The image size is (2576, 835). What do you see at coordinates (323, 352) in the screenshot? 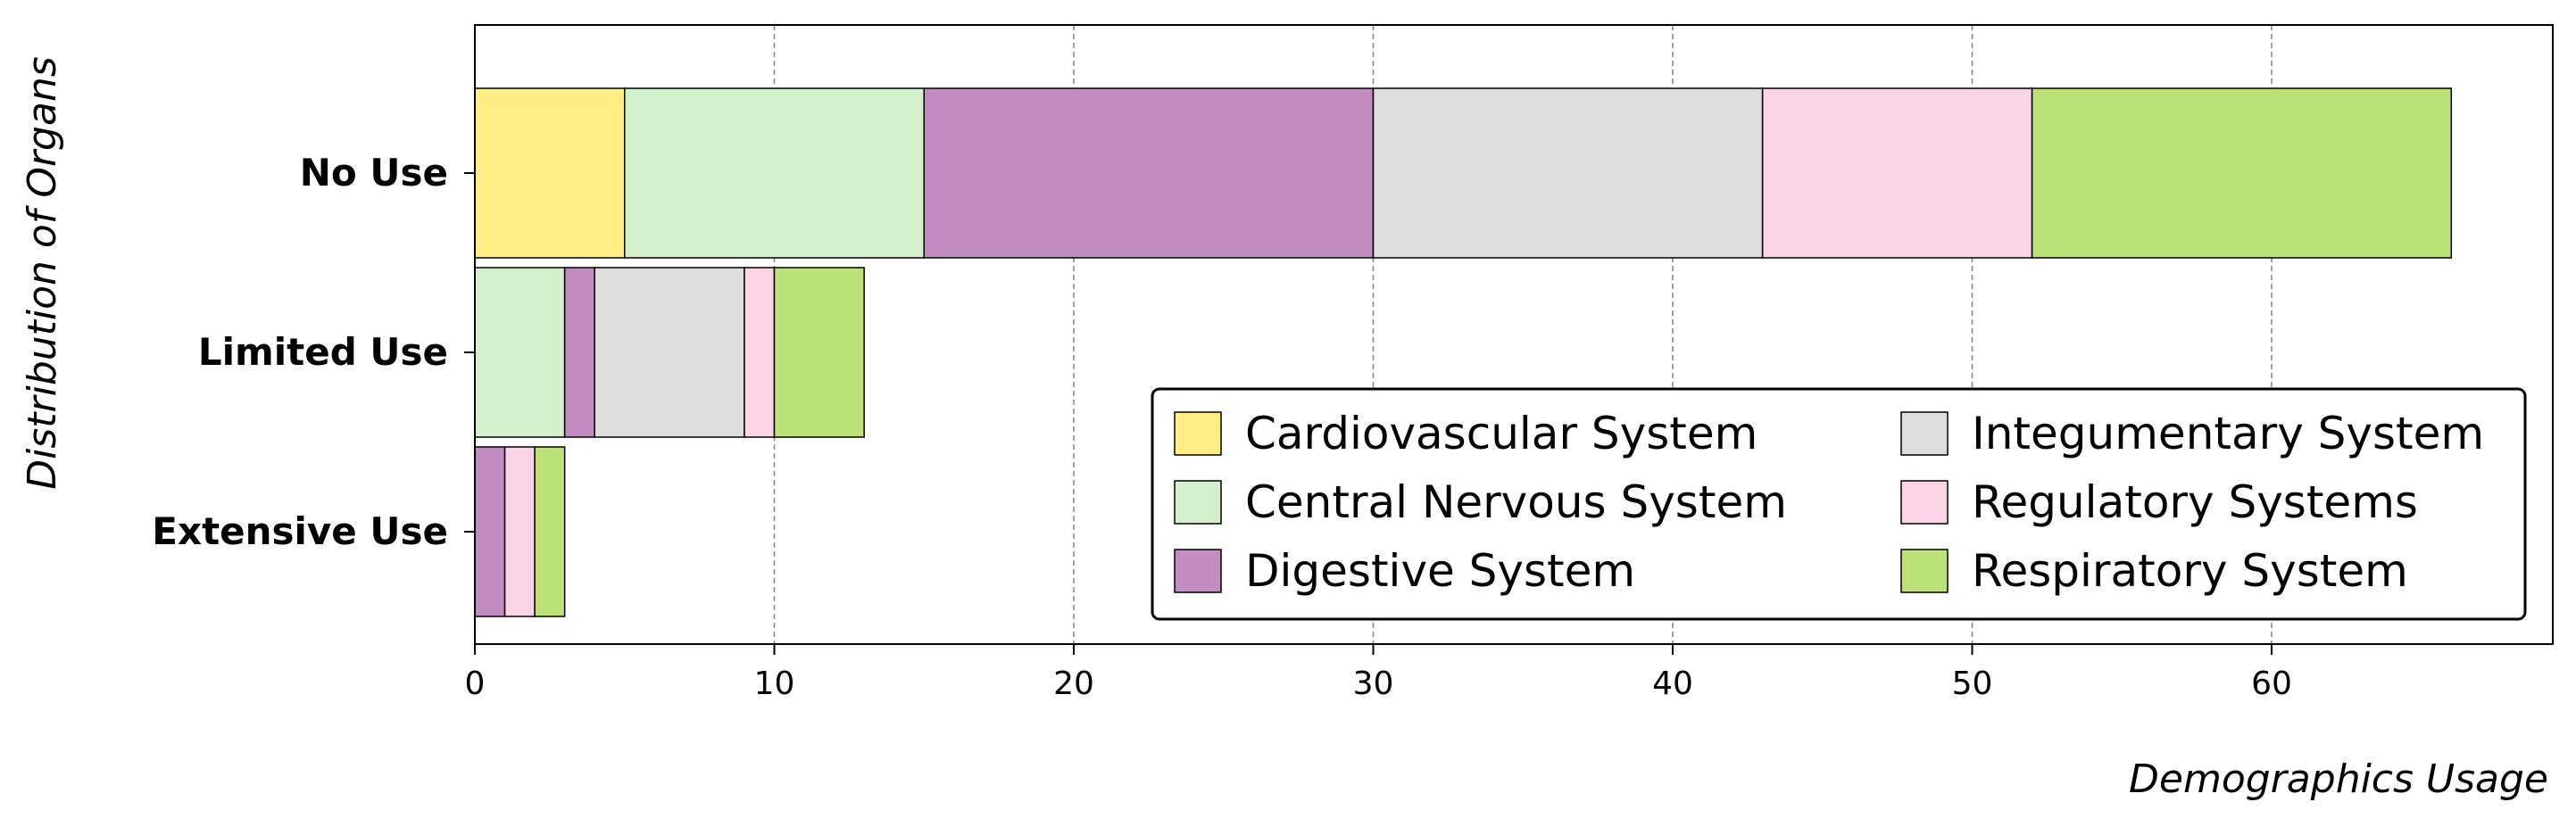
I see `y-tick-label: Limited Use` at bounding box center [323, 352].